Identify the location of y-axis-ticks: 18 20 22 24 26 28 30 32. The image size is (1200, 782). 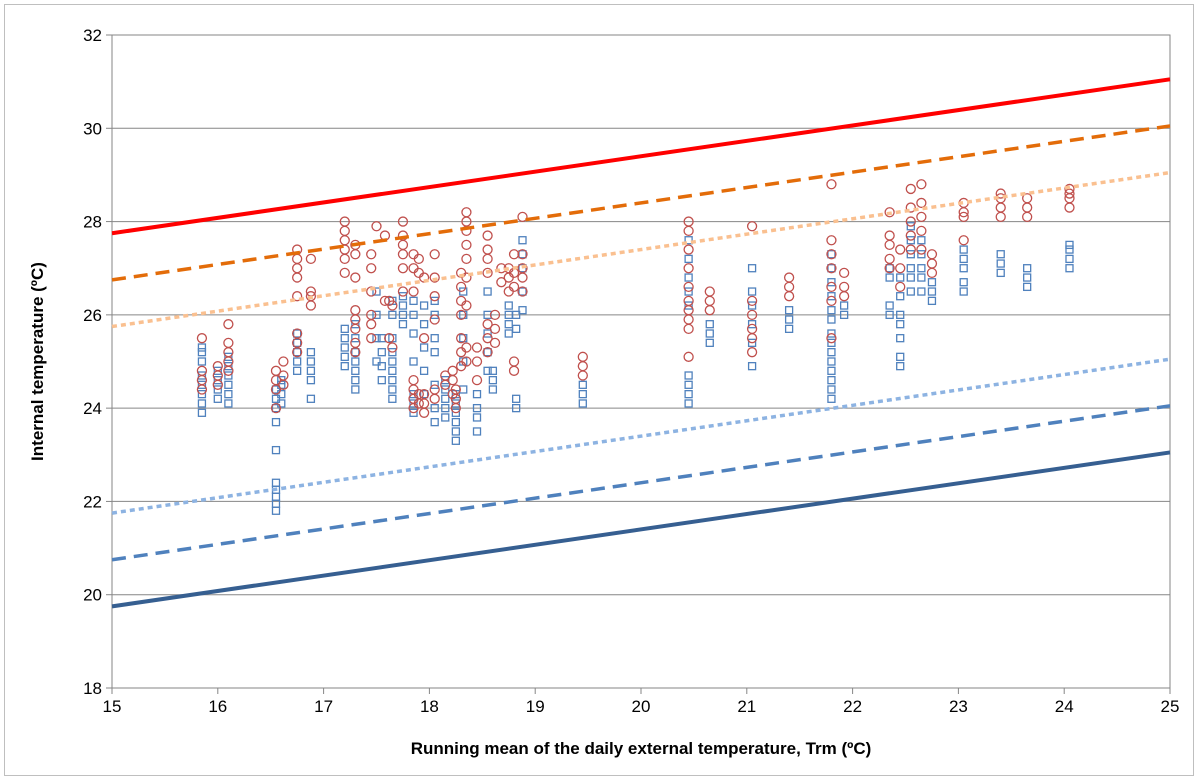
(97, 362).